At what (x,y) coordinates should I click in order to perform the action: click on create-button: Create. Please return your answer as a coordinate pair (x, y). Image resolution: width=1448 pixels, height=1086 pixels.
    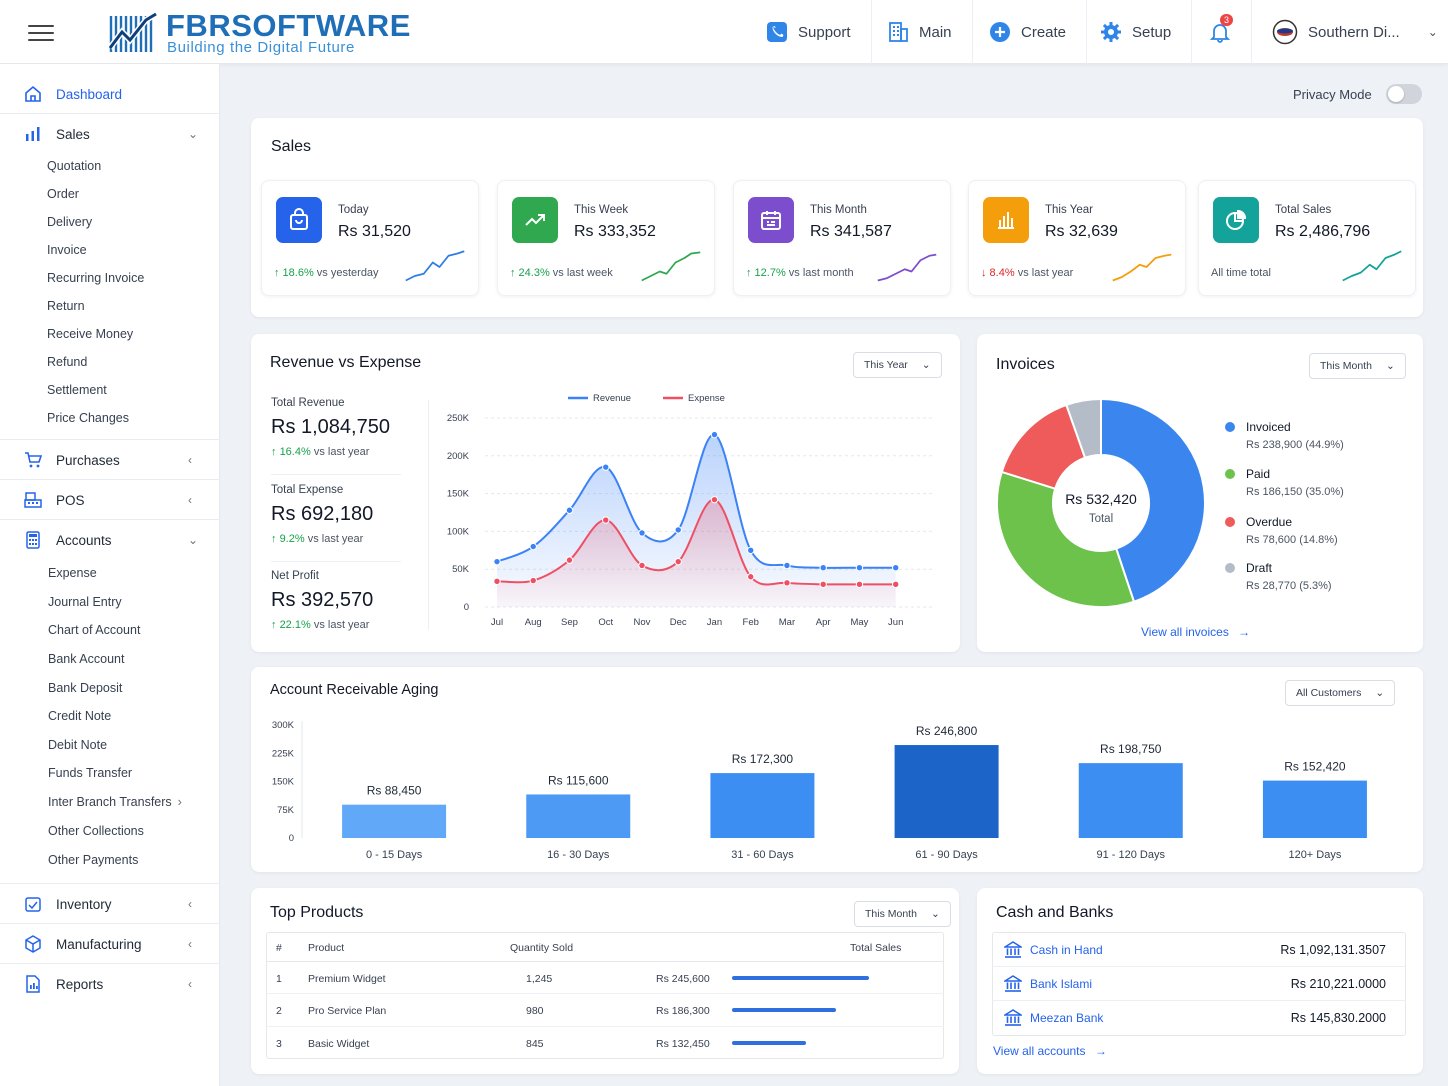
    Looking at the image, I should click on (1028, 32).